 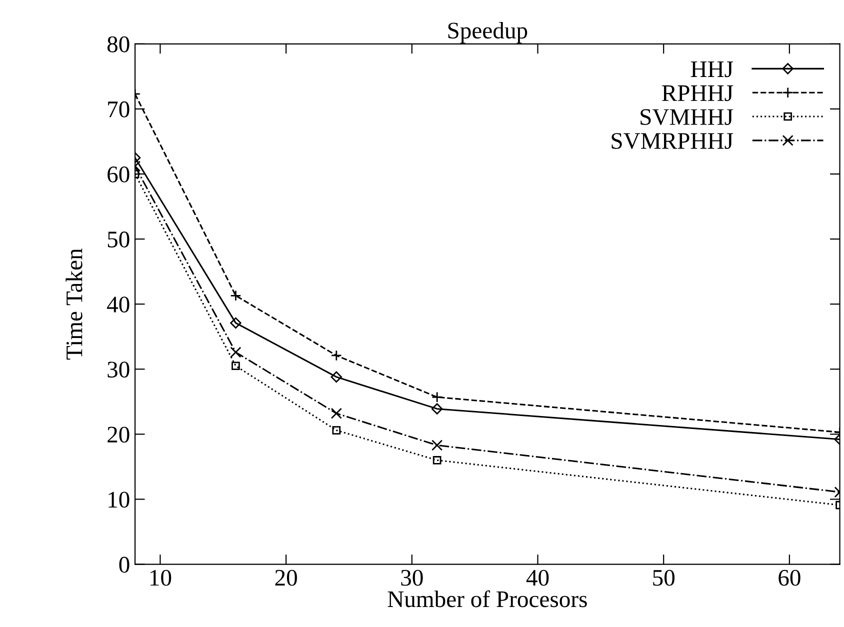 What do you see at coordinates (118, 304) in the screenshot?
I see `y-tick-label: 40` at bounding box center [118, 304].